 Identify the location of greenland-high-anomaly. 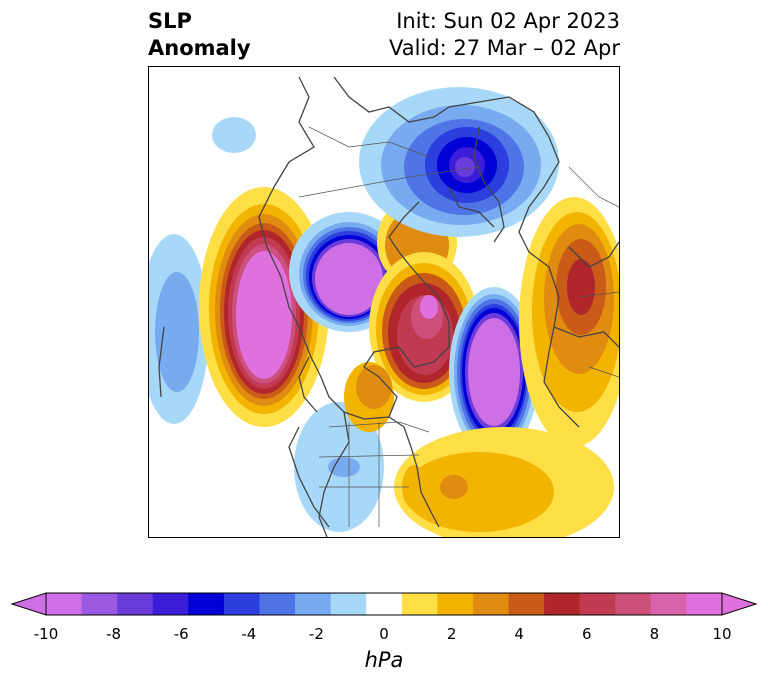
(424, 299).